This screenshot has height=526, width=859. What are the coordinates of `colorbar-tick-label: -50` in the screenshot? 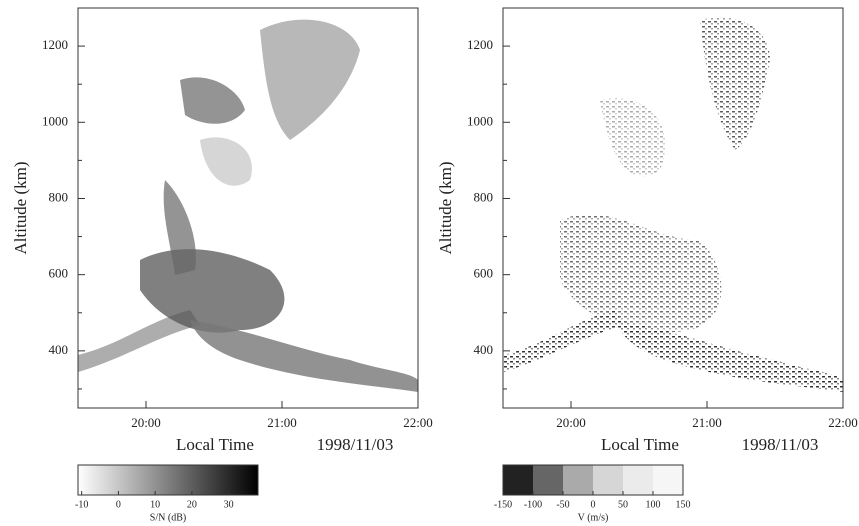 It's located at (562, 504).